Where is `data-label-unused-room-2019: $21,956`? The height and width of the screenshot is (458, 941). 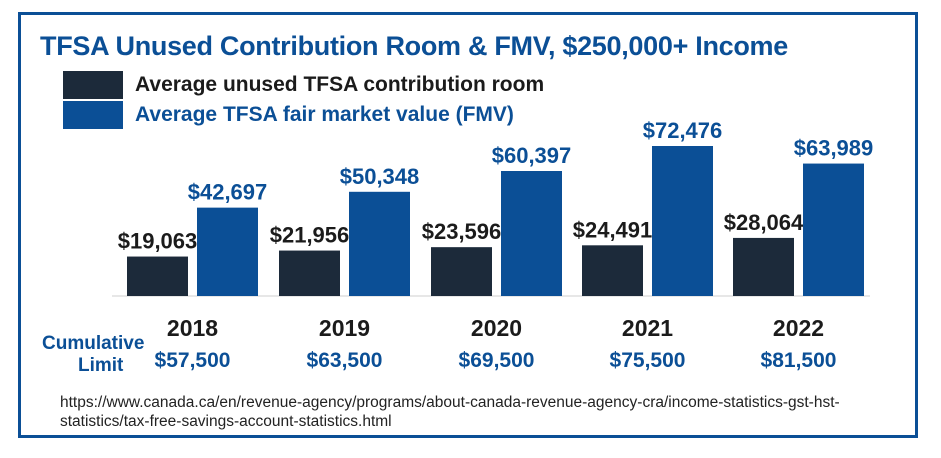
data-label-unused-room-2019: $21,956 is located at coordinates (310, 235).